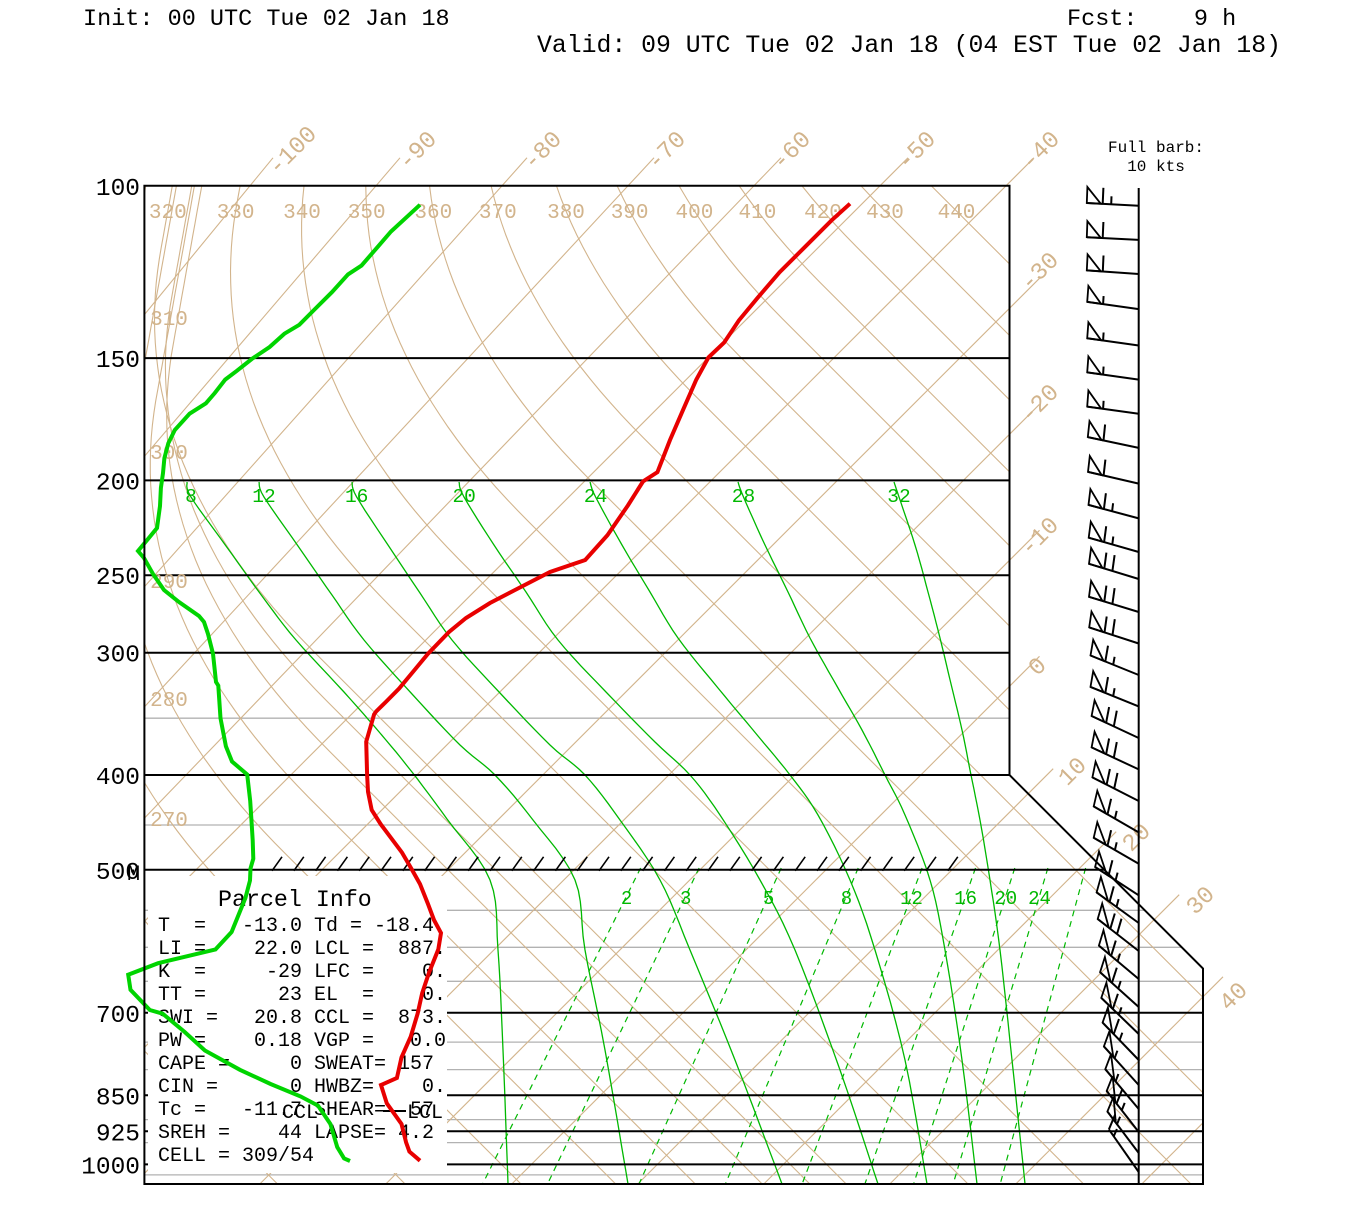 This screenshot has height=1205, width=1350. Describe the element at coordinates (302, 995) in the screenshot. I see `svg-text: TT = 23 EL = 0.` at that location.